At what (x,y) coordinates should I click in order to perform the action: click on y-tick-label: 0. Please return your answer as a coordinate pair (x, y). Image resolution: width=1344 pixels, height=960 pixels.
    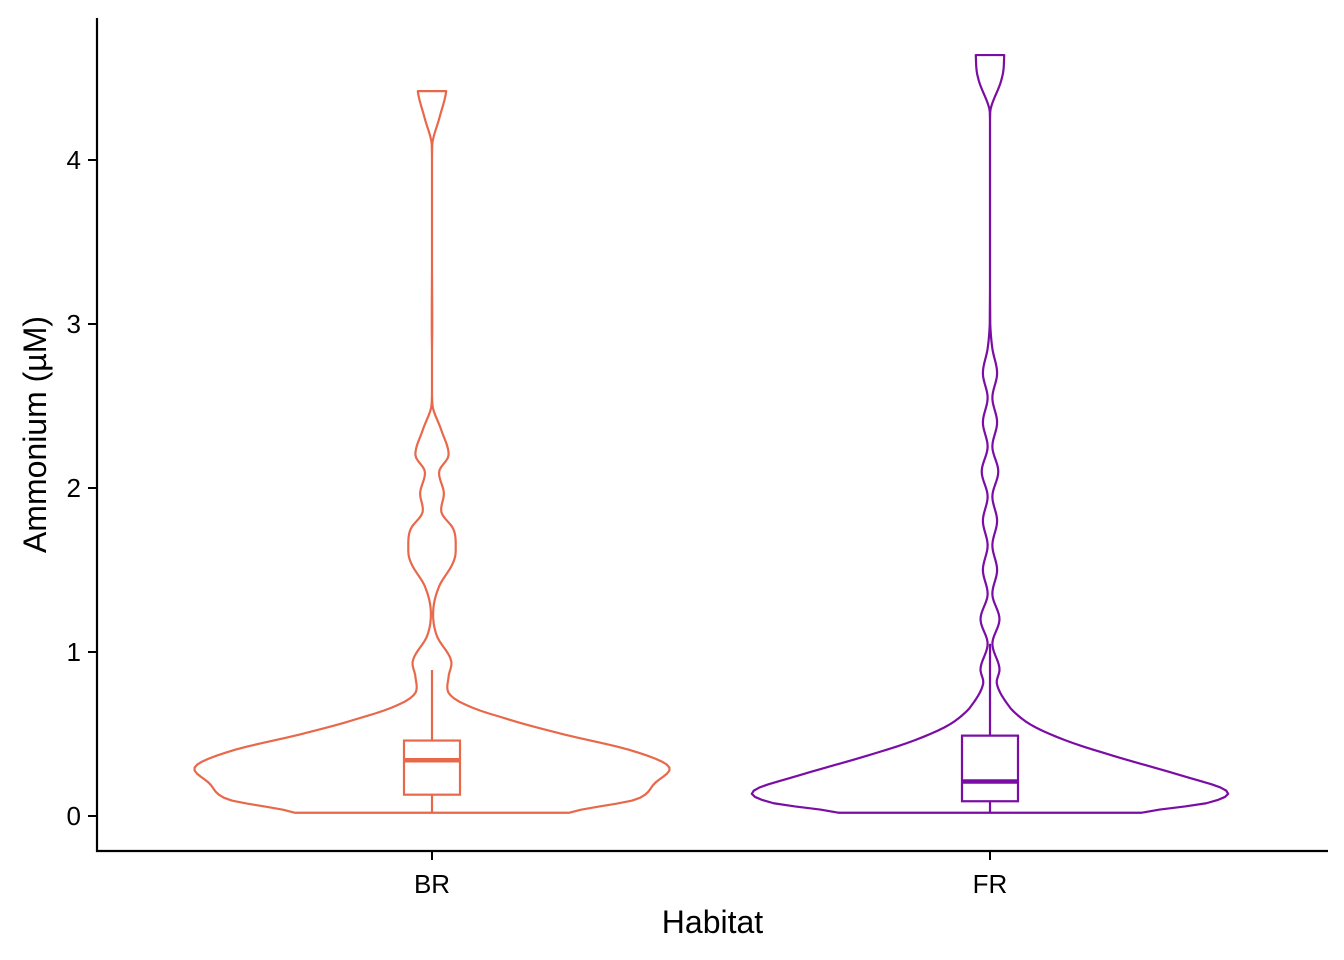
    Looking at the image, I should click on (74, 816).